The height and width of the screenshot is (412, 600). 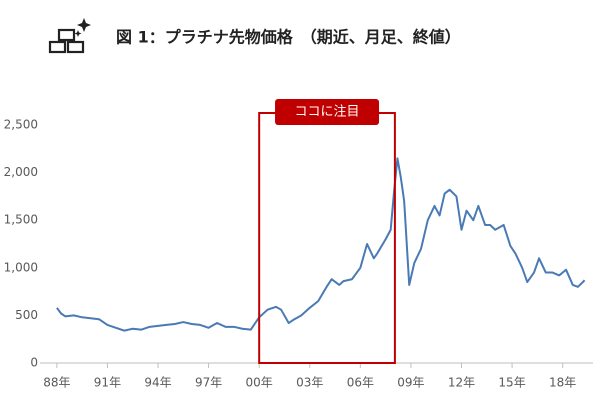 I want to click on x-tick-label: 15年, so click(x=511, y=383).